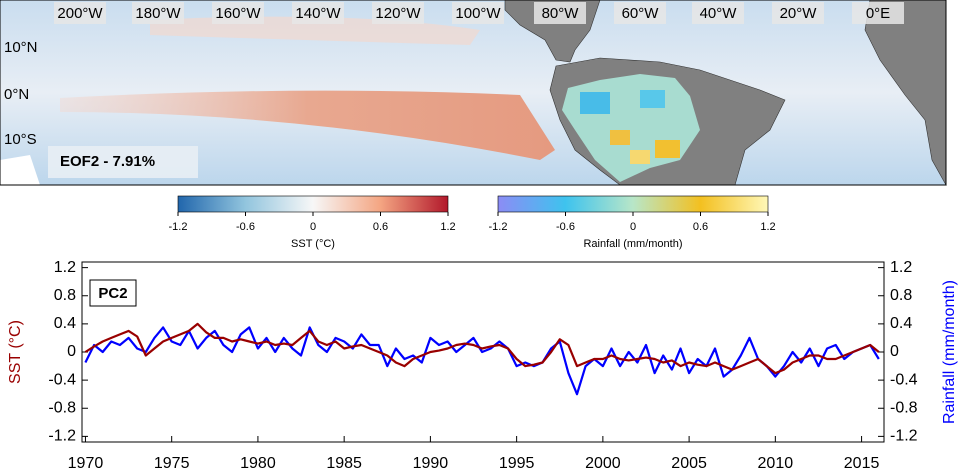  I want to click on y2-tick-label: -0.4, so click(904, 379).